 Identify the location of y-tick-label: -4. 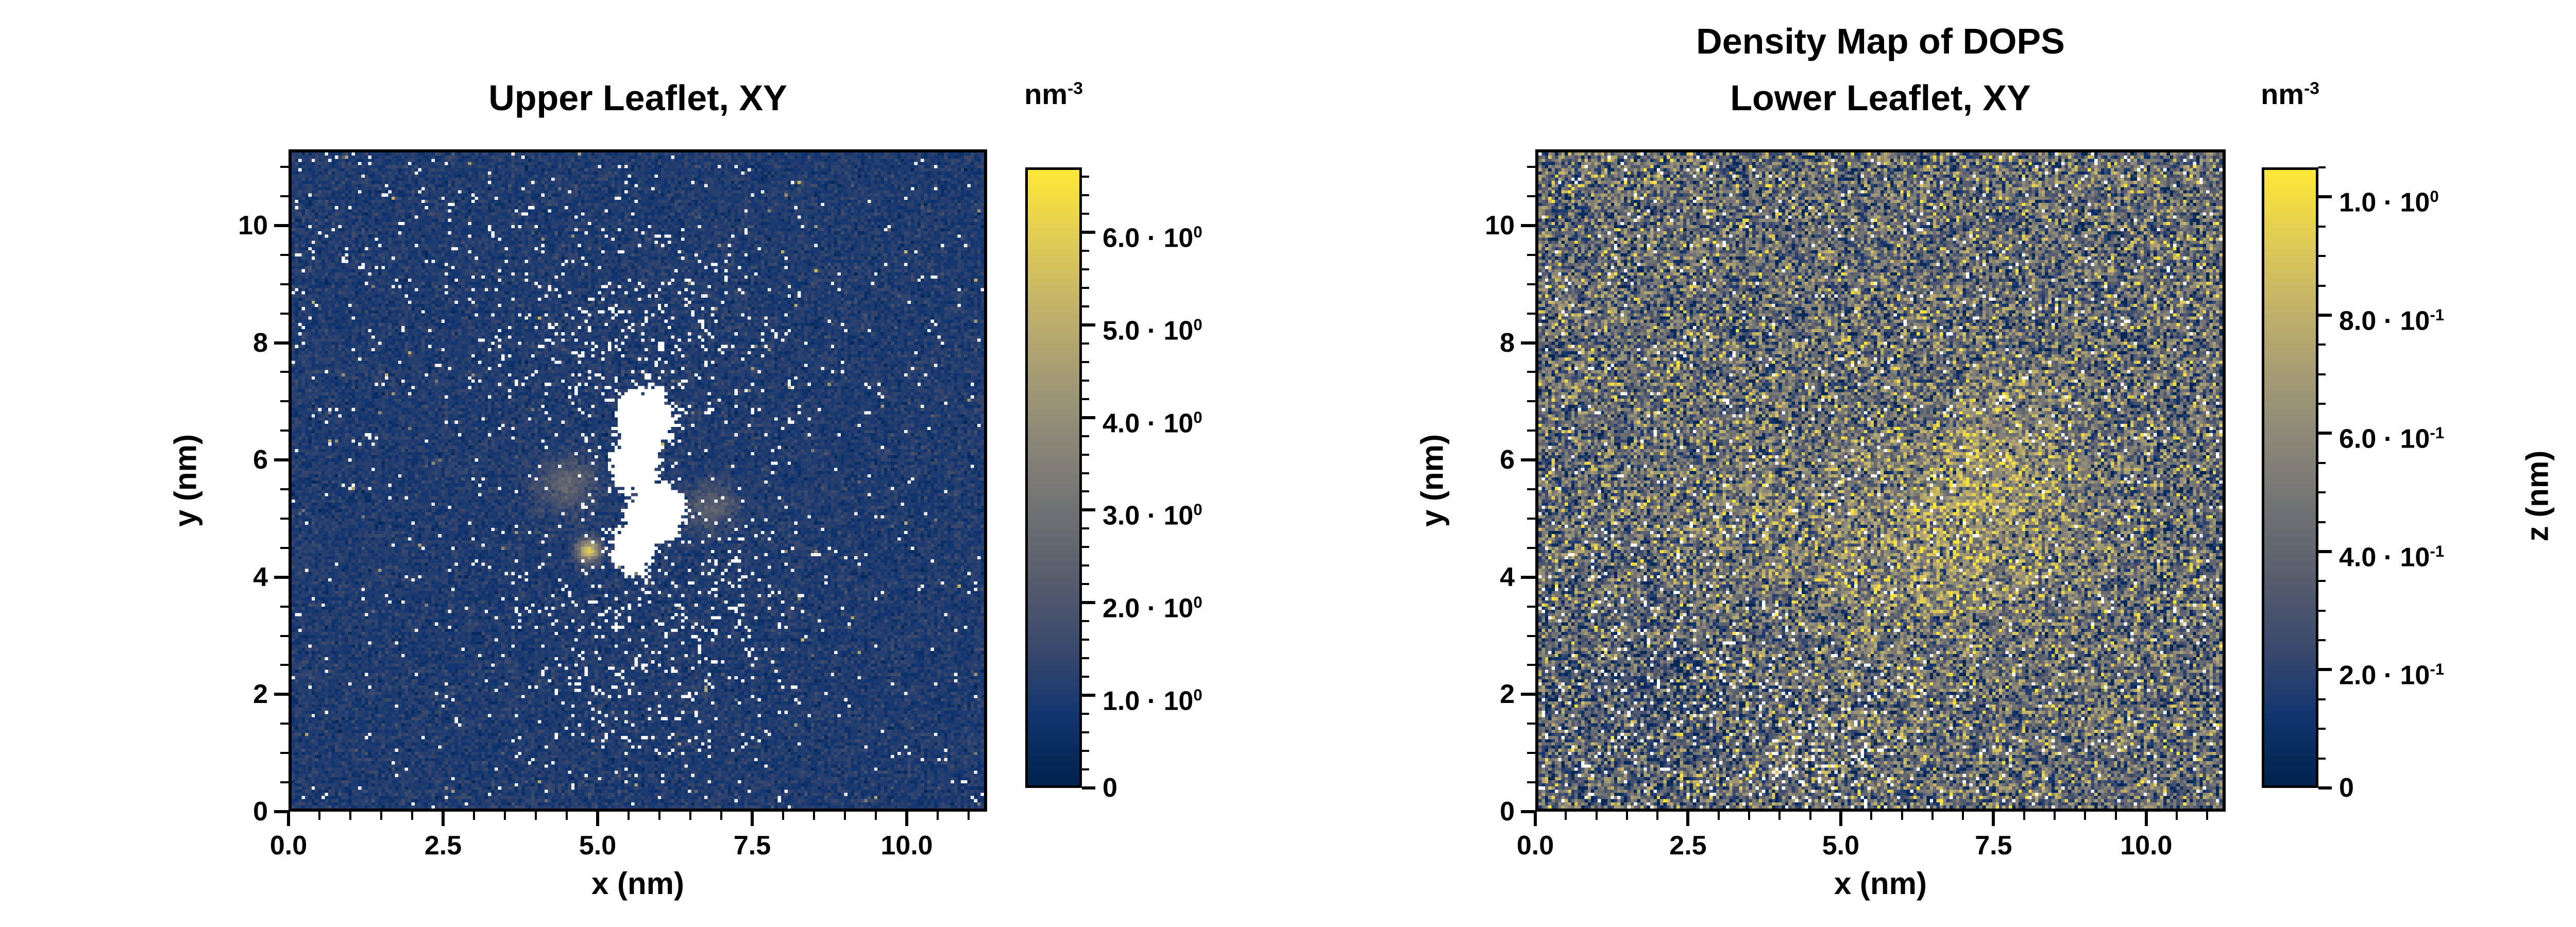
(2556, 764).